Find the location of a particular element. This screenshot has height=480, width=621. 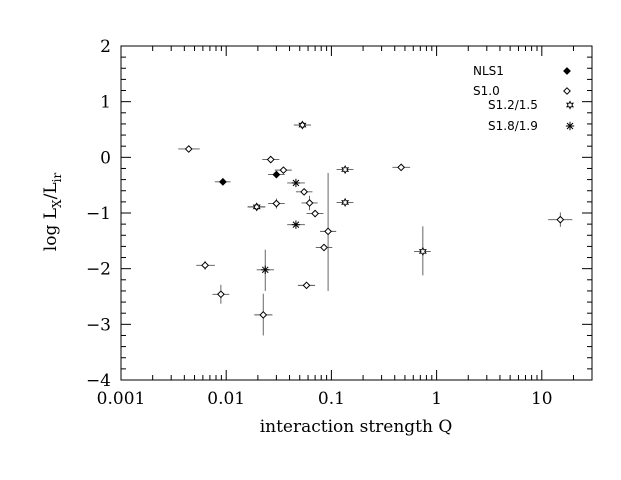

y-tick-label: −3 is located at coordinates (98, 325).